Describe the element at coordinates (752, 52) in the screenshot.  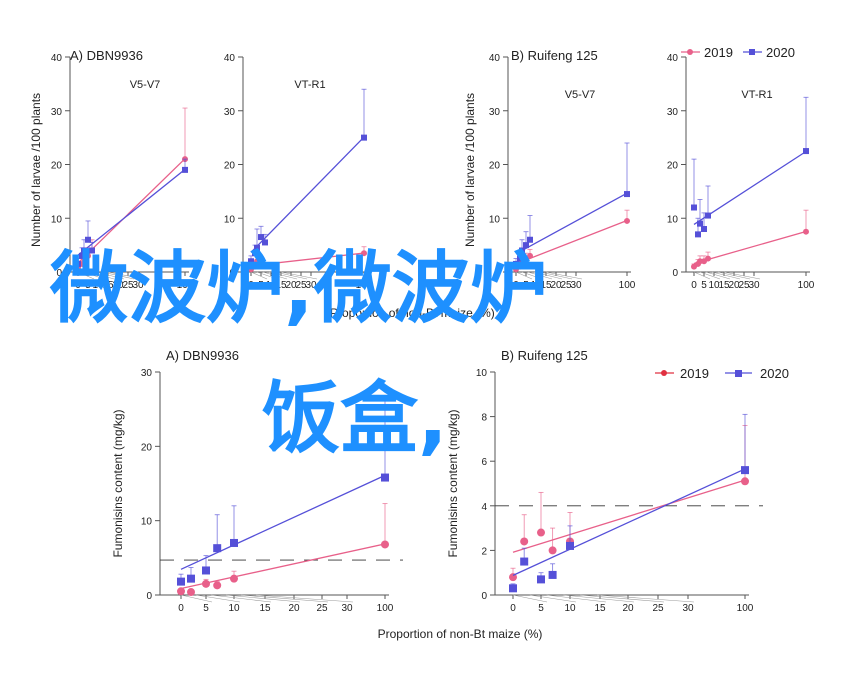
I see `legend-marker-2020` at that location.